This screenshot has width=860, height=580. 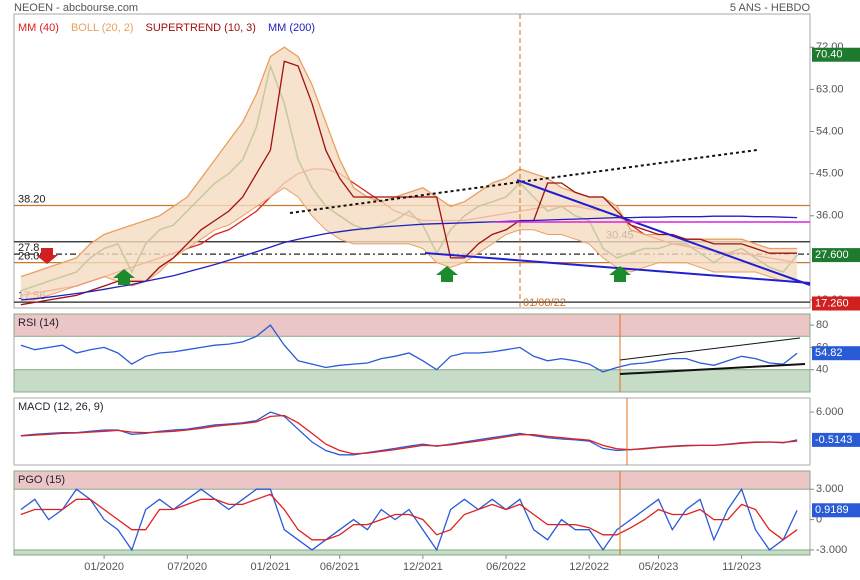 I want to click on x-tick-label: 01/2021, so click(x=271, y=567).